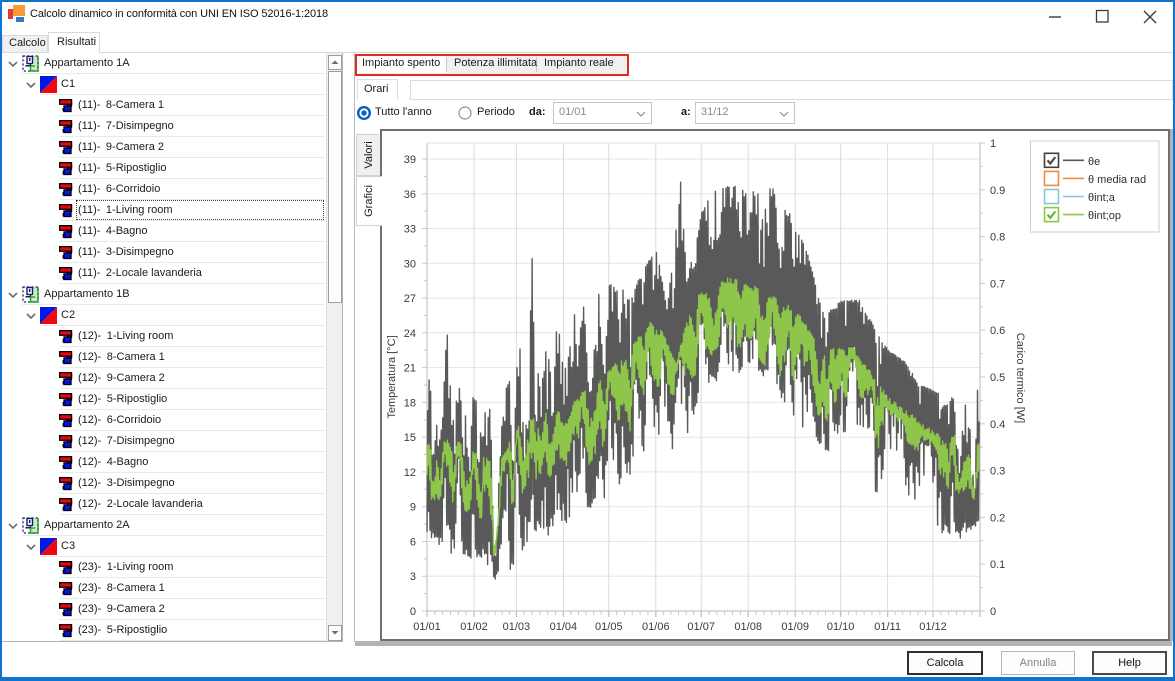 The width and height of the screenshot is (1175, 681). I want to click on svg-text: 0.4, so click(997, 425).